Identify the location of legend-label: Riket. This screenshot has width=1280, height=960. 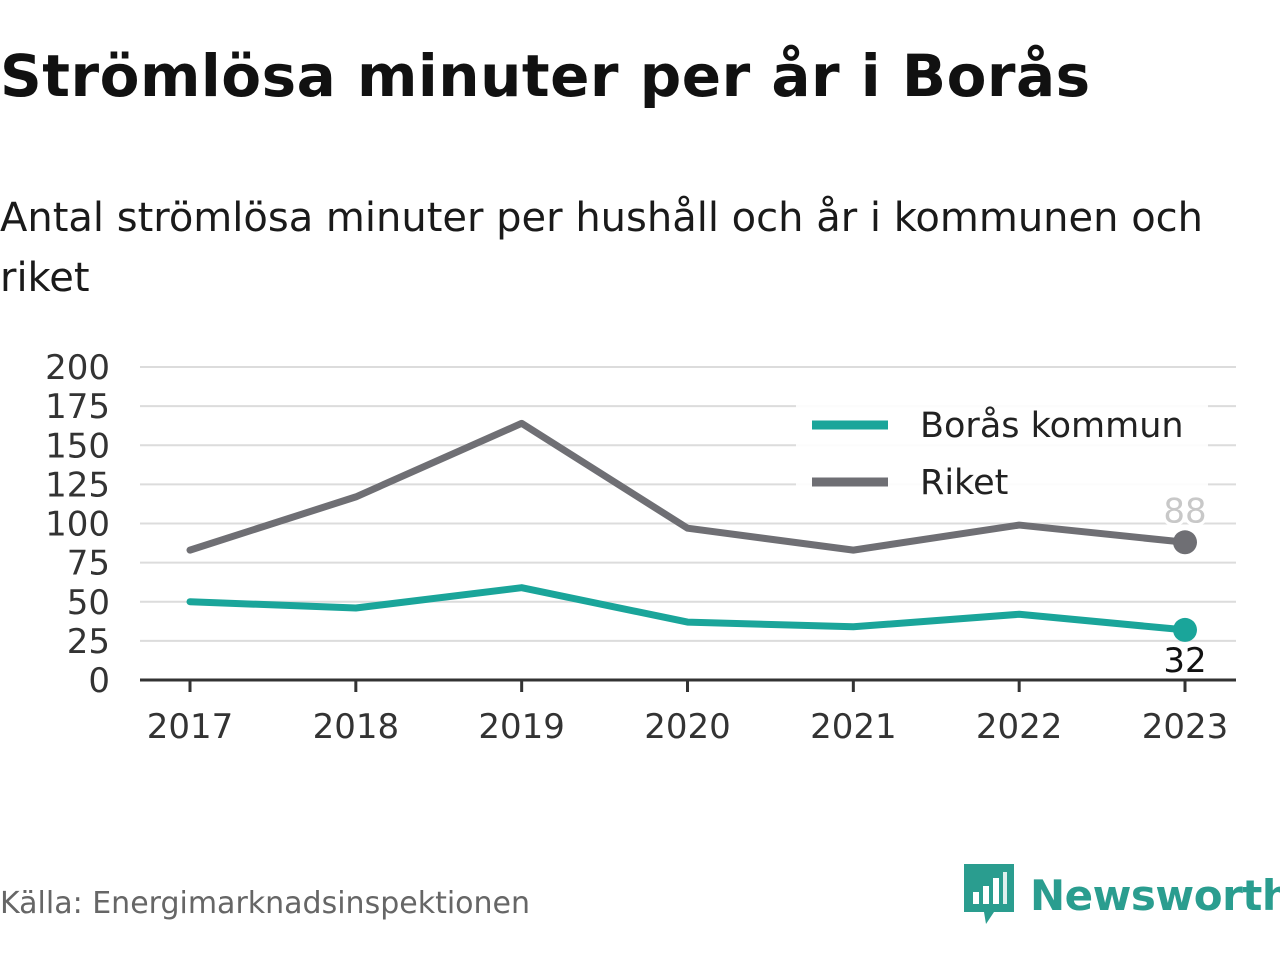
(964, 483).